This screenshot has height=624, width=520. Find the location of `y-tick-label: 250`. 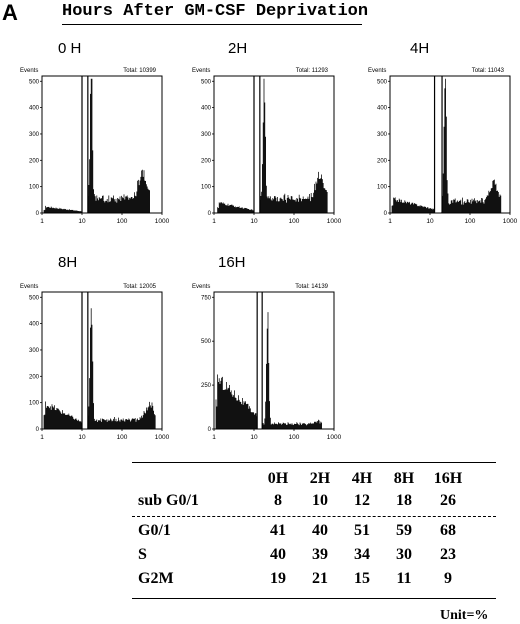

y-tick-label: 250 is located at coordinates (206, 386).